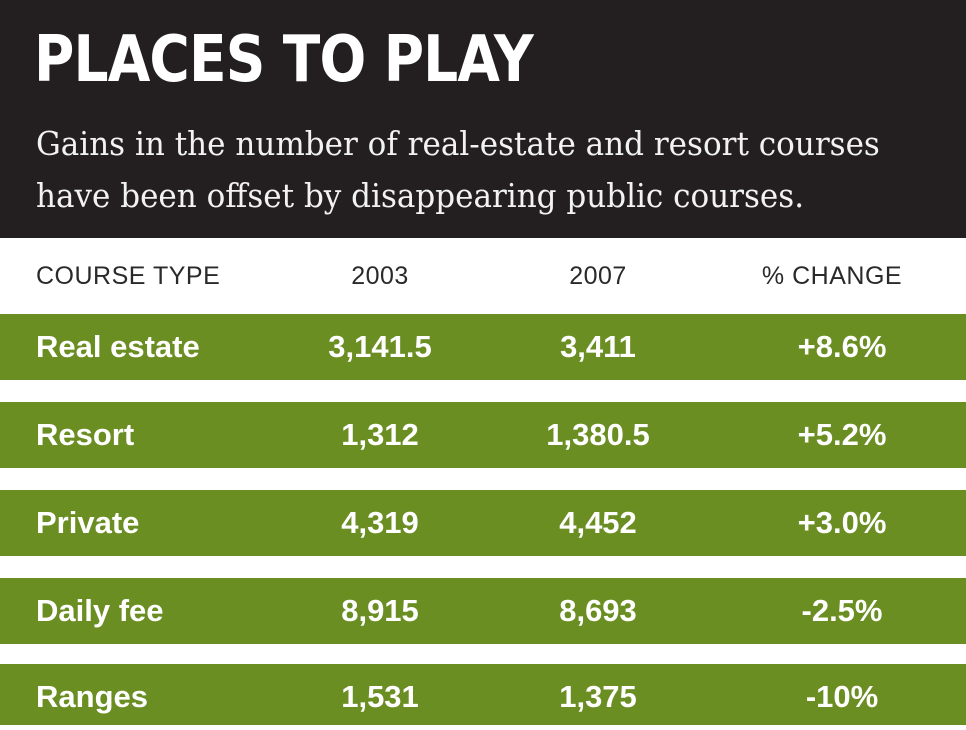  I want to click on cell-2003: 1,531, so click(380, 696).